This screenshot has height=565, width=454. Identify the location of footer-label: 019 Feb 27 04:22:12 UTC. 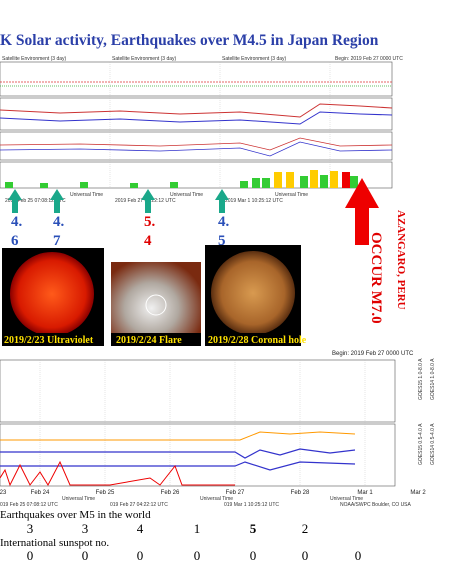
(139, 505).